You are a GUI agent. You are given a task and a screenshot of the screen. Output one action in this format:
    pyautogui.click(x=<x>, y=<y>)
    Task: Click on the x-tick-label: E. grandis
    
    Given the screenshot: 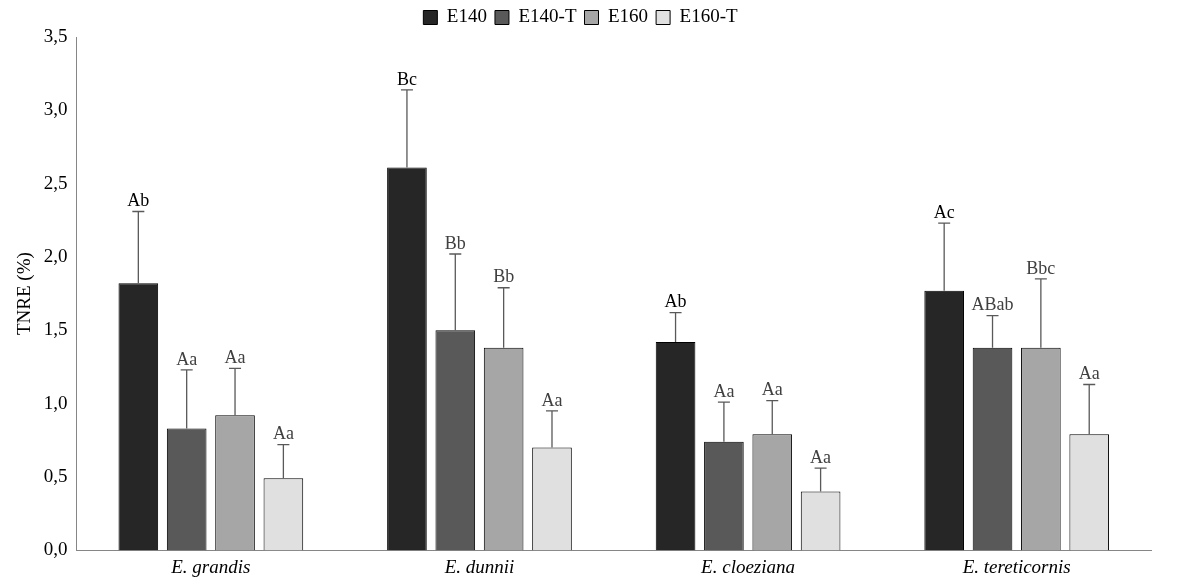 What is the action you would take?
    pyautogui.click(x=210, y=566)
    